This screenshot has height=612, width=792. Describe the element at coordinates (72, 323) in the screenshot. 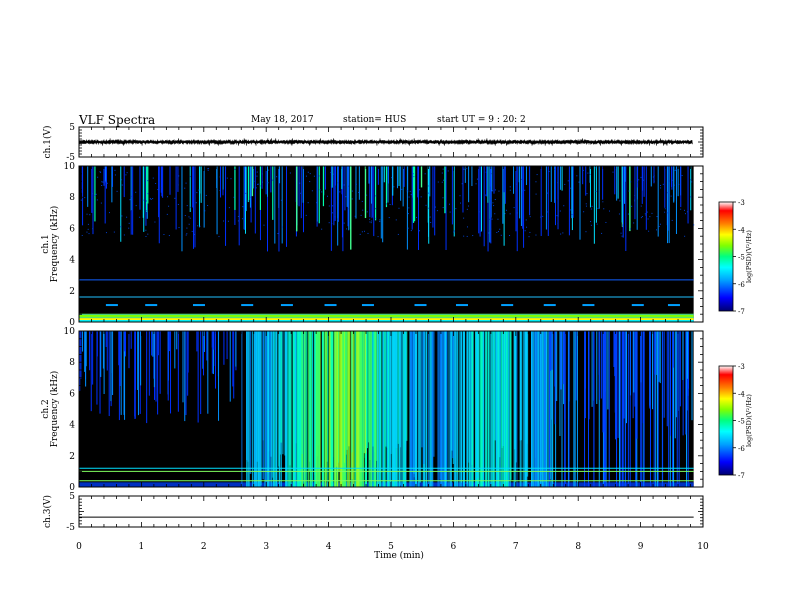

I see `y-tick-label: 0` at that location.